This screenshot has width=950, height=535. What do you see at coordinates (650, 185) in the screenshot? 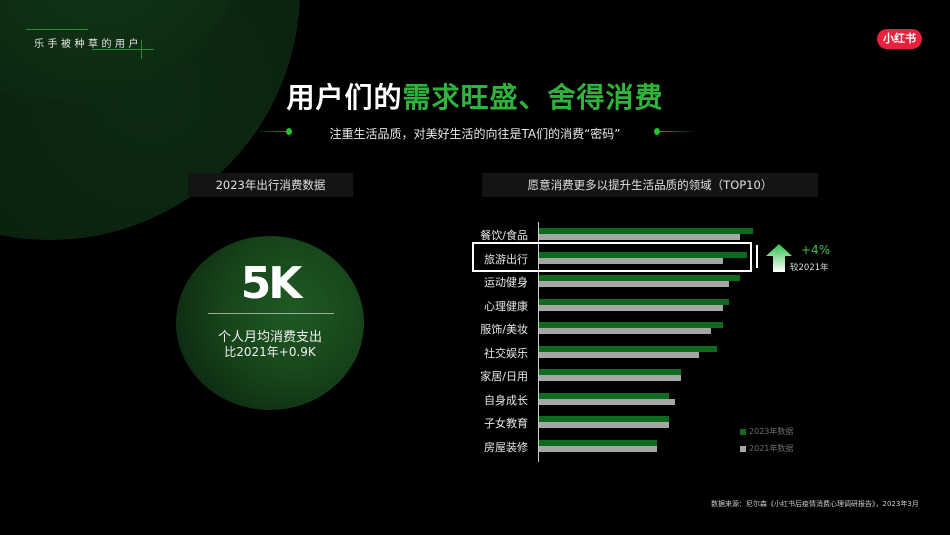
I see `right-panel-heading: 愿意消费更多以提升生活品质的领域（TOP10）` at bounding box center [650, 185].